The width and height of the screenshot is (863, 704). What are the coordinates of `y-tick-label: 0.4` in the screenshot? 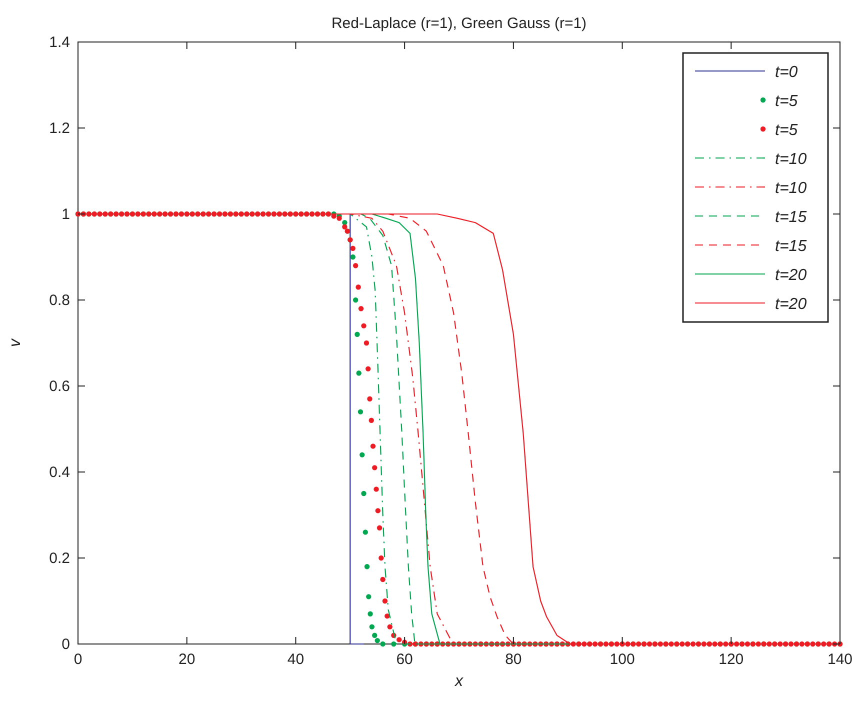 It's located at (59, 472).